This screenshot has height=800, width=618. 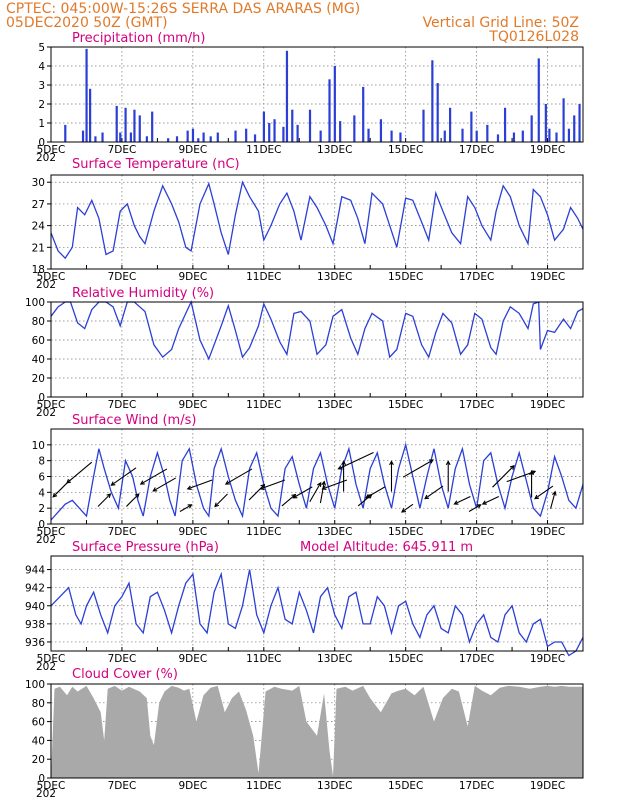 What do you see at coordinates (386, 547) in the screenshot?
I see `pressure-altitude-note: Model Altitude: 645.911 m` at bounding box center [386, 547].